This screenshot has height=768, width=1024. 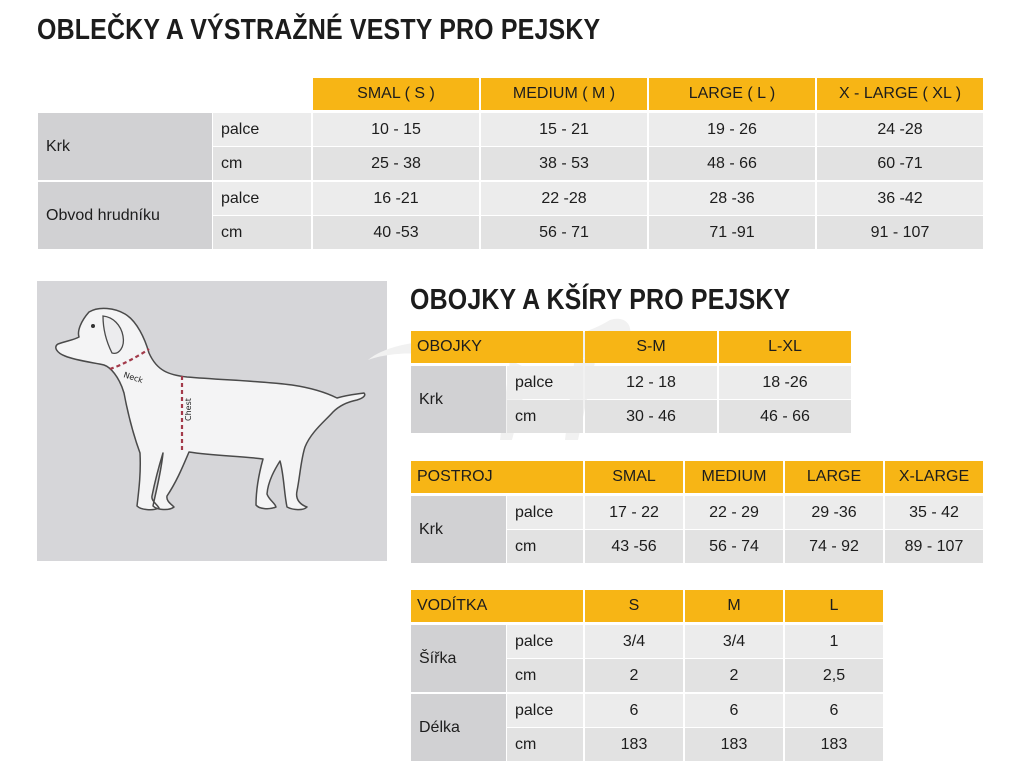 I want to click on dog-ear, so click(x=113, y=334).